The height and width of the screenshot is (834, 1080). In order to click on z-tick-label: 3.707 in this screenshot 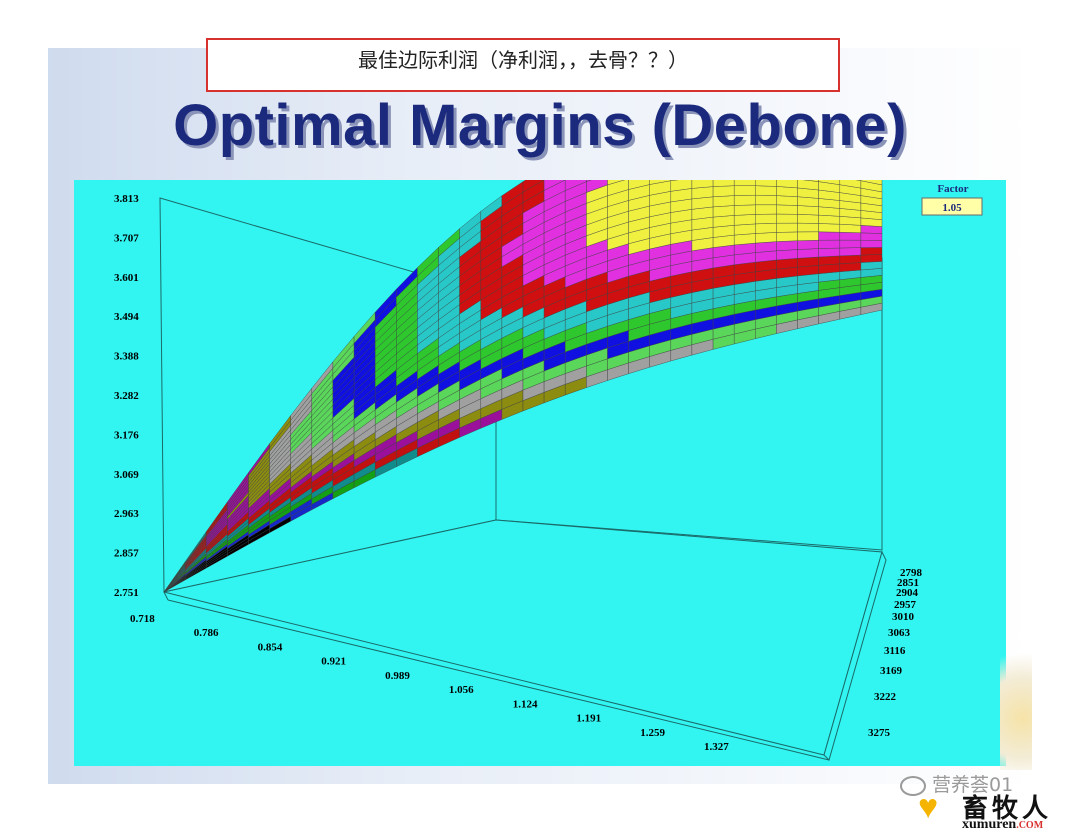, I will do `click(126, 238)`.